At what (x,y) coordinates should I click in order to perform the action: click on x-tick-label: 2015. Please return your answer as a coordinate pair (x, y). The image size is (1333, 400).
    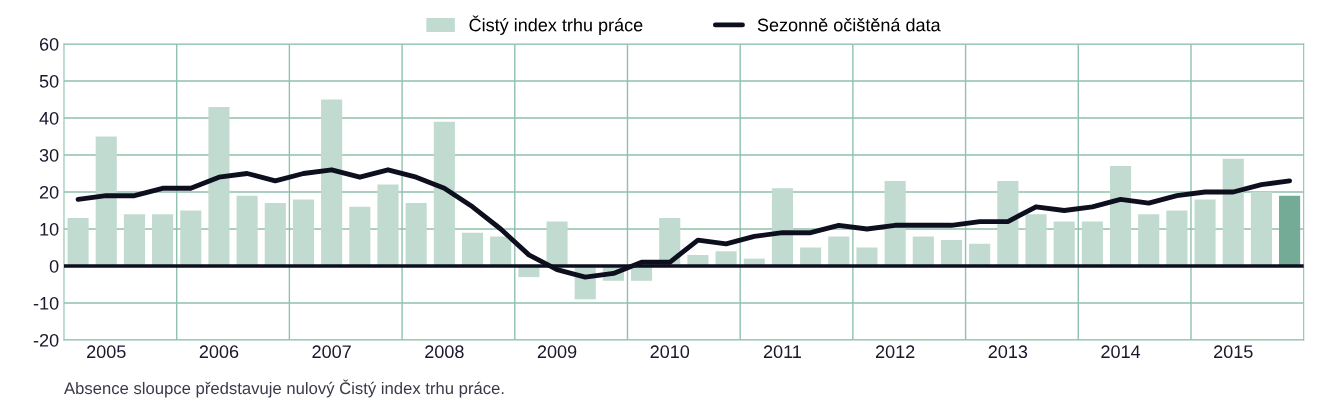
    Looking at the image, I should click on (1233, 352).